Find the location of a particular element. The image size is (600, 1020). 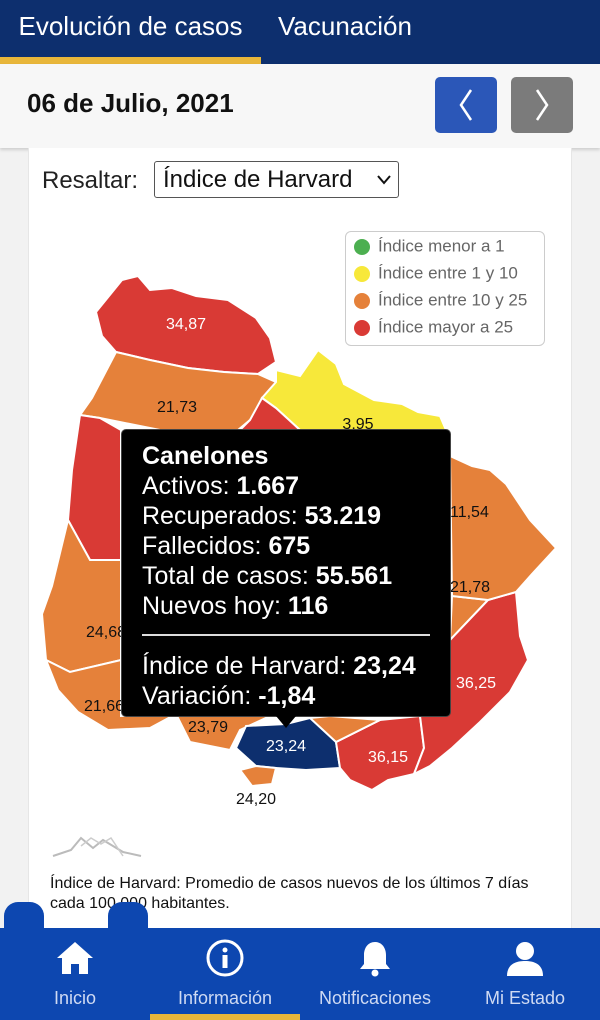

tab-evolucion: Evolución de casos is located at coordinates (130, 26).